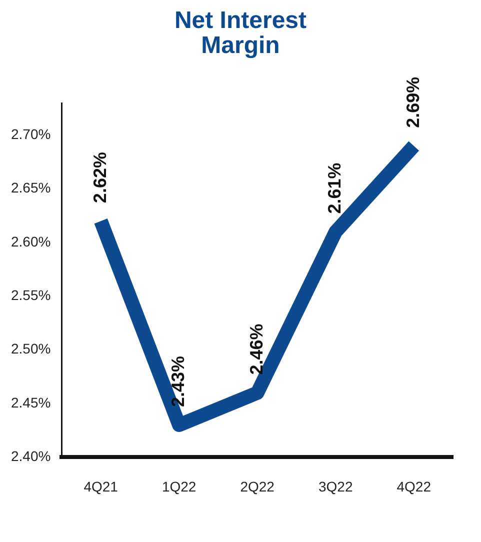  I want to click on chart-title: Net Interest Margin, so click(240, 33).